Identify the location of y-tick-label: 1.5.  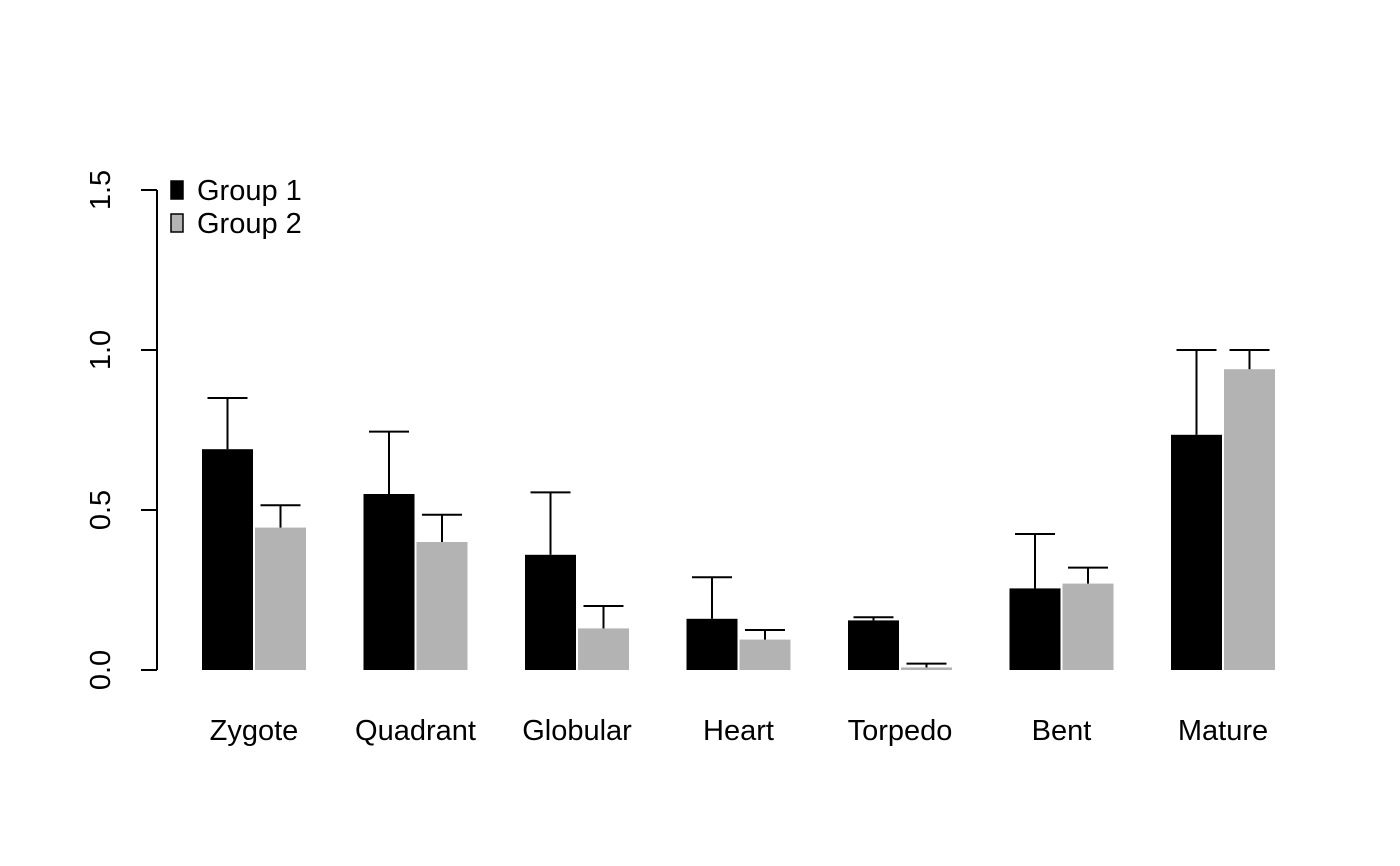
(101, 190).